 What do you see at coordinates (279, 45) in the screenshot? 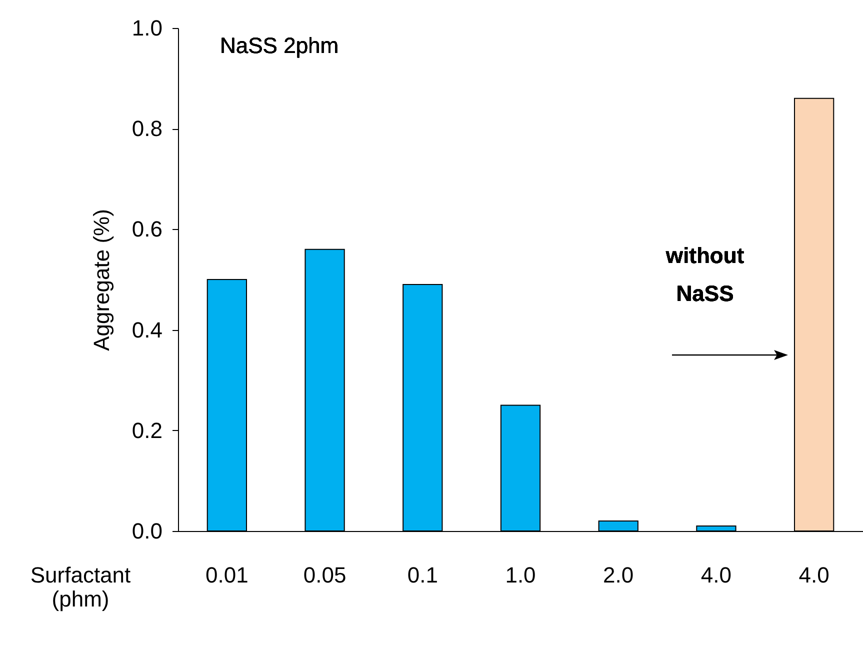
I see `annotation: NaSS 2phm` at bounding box center [279, 45].